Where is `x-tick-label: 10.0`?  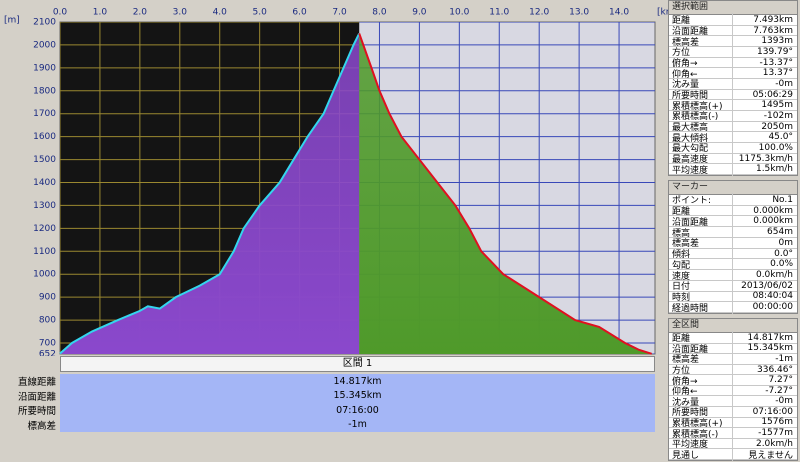
x-tick-label: 10.0 is located at coordinates (459, 13).